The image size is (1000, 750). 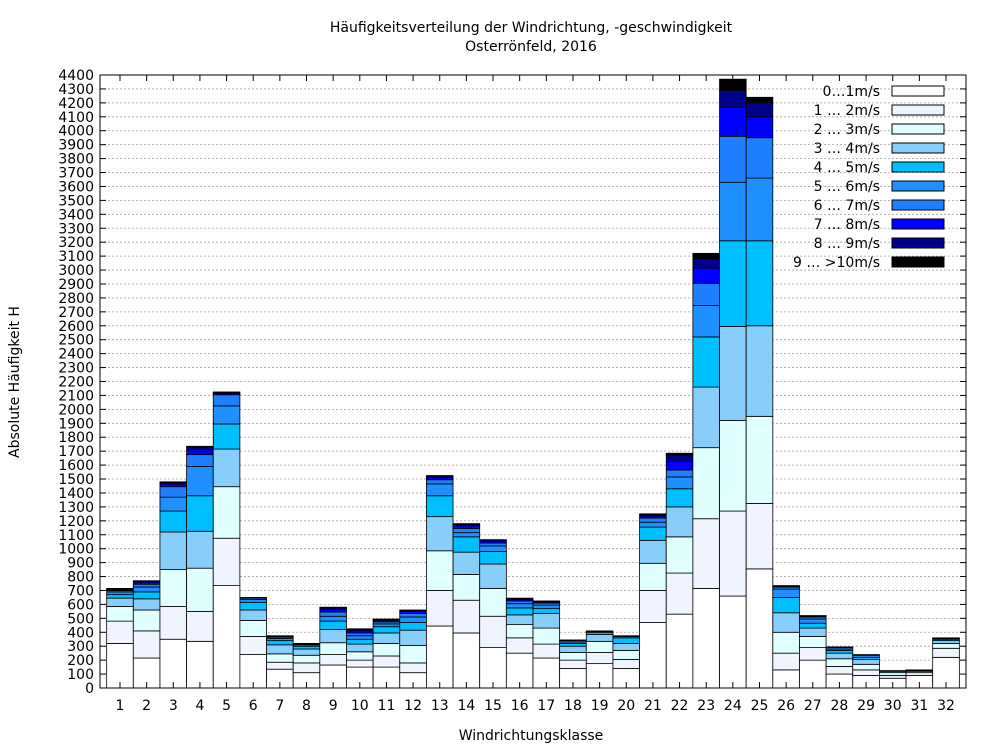 I want to click on legend-label: 9 … >10m/s, so click(x=836, y=263).